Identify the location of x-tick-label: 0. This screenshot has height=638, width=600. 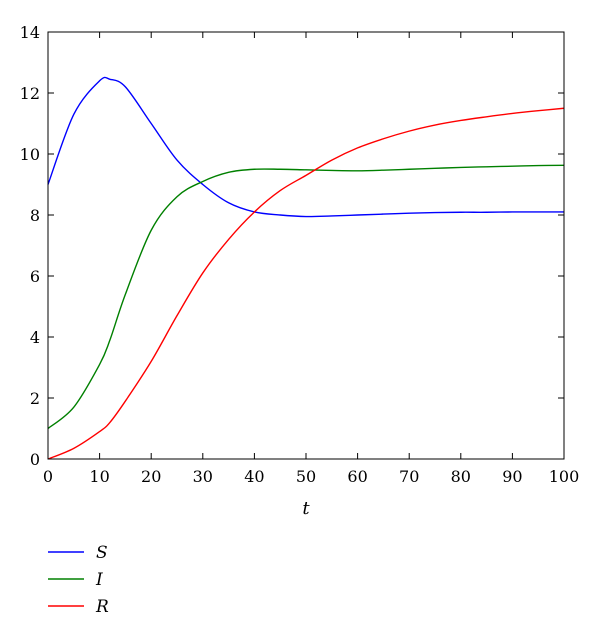
(48, 476).